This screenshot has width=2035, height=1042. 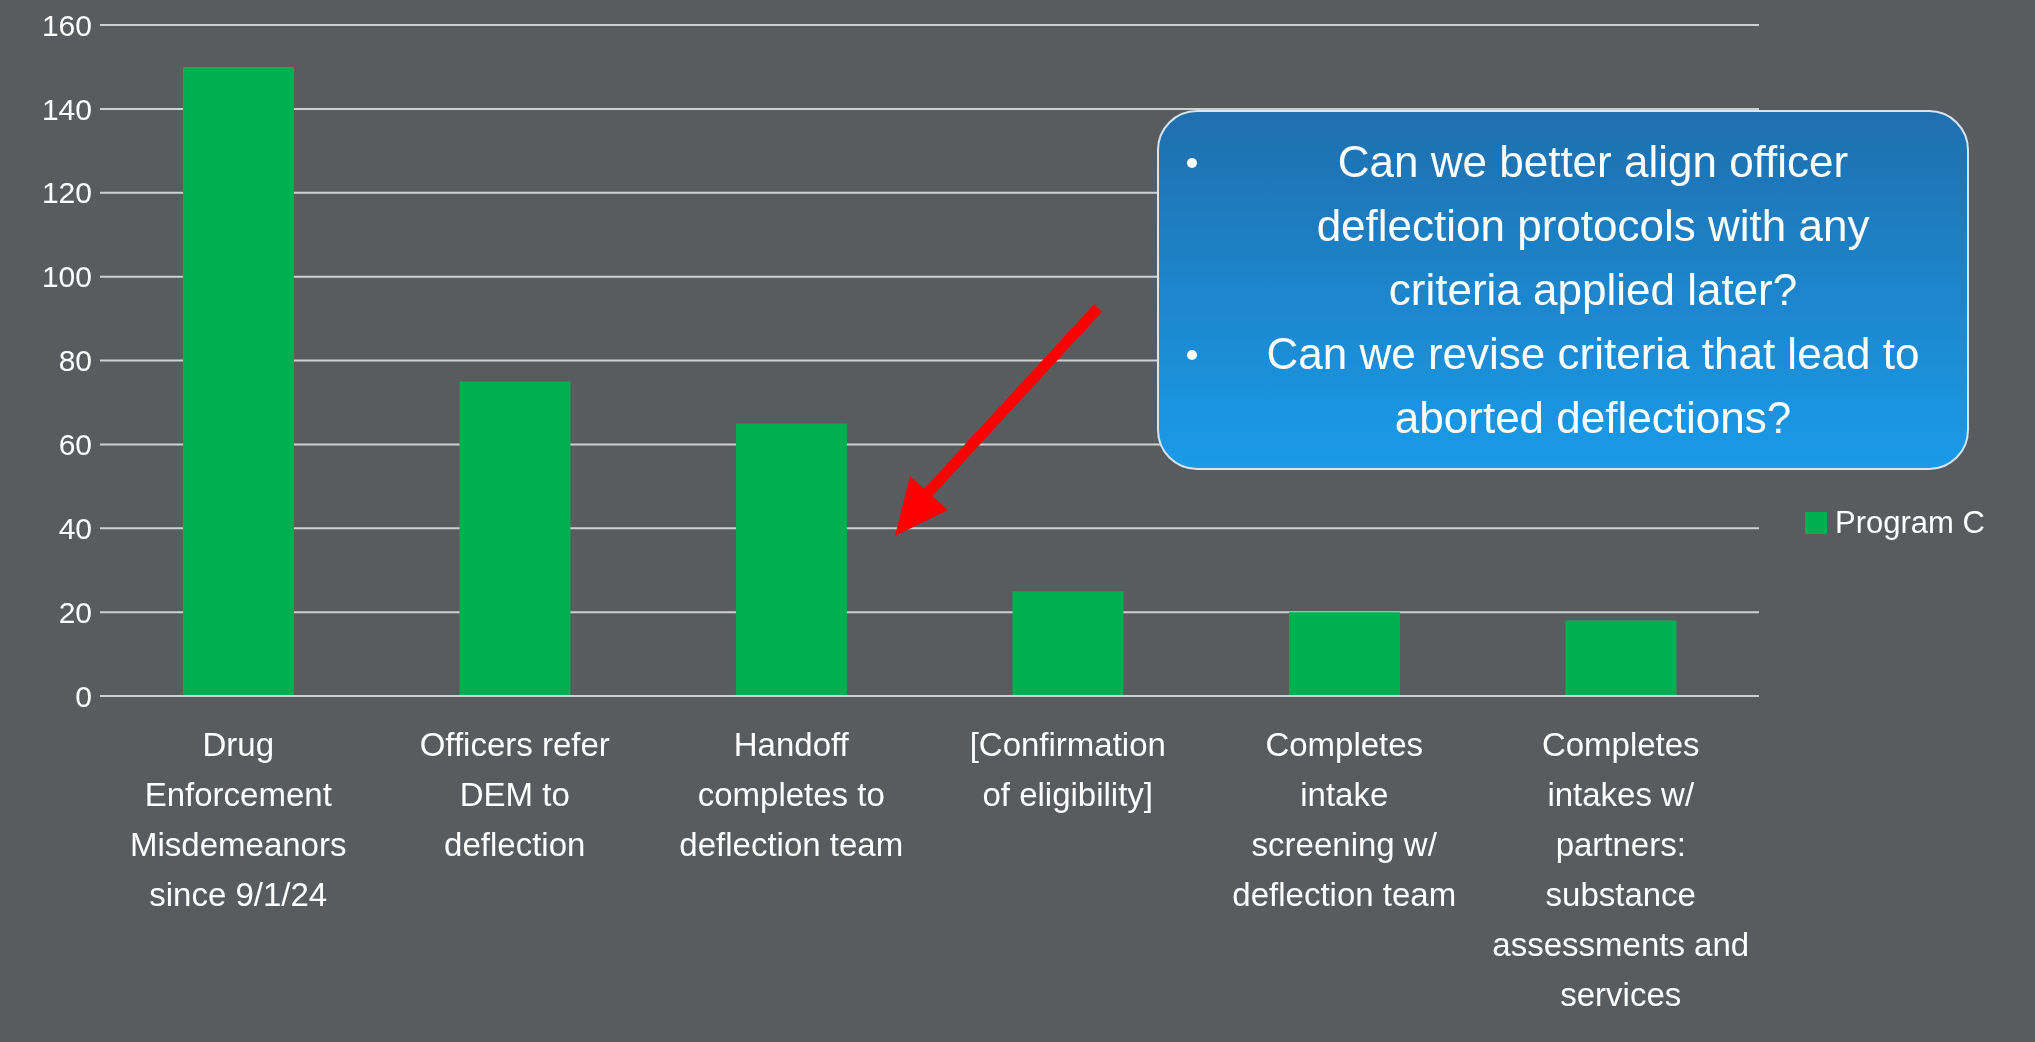 I want to click on x-tick-label: Completes intakes w/ partners: substance assessments and services, so click(x=1621, y=869).